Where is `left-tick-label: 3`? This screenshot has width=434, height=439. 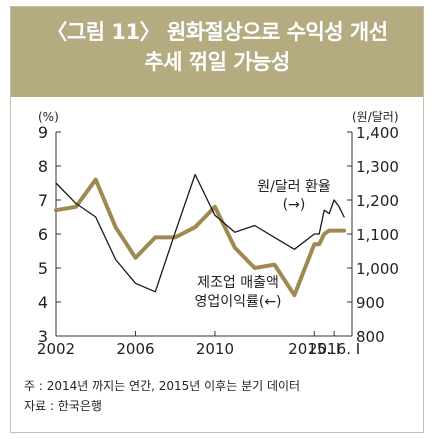 left-tick-label: 3 is located at coordinates (43, 336).